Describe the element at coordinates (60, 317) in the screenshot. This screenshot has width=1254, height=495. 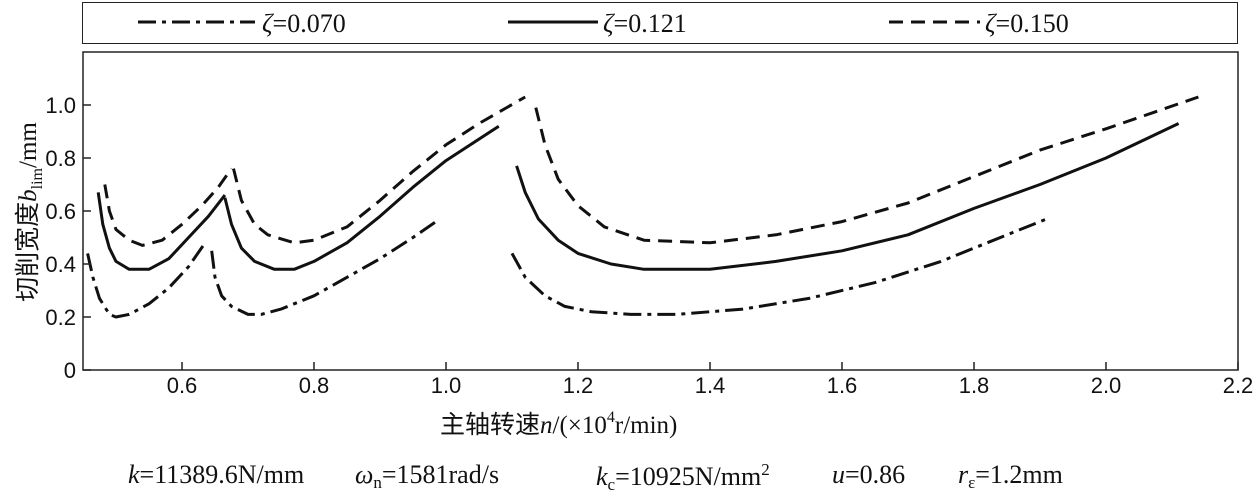
I see `y-tick-label-2: 0.2` at that location.